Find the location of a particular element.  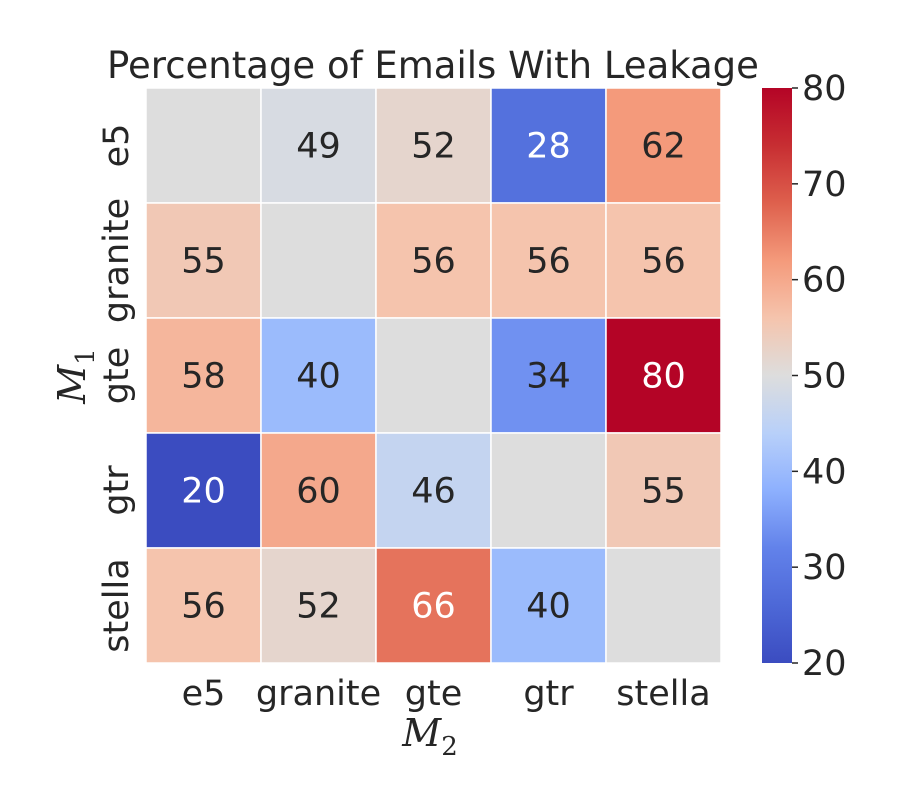

colorbar-tick-label: 30 is located at coordinates (824, 568).